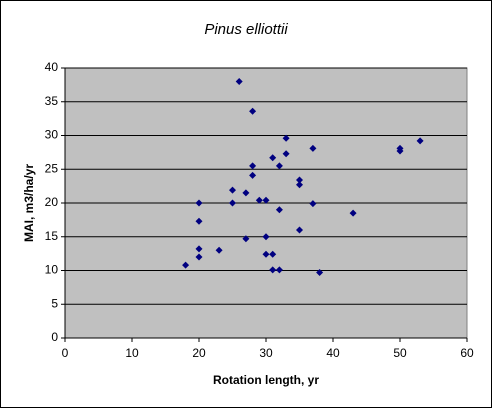  I want to click on x-tick-label: 20, so click(199, 353).